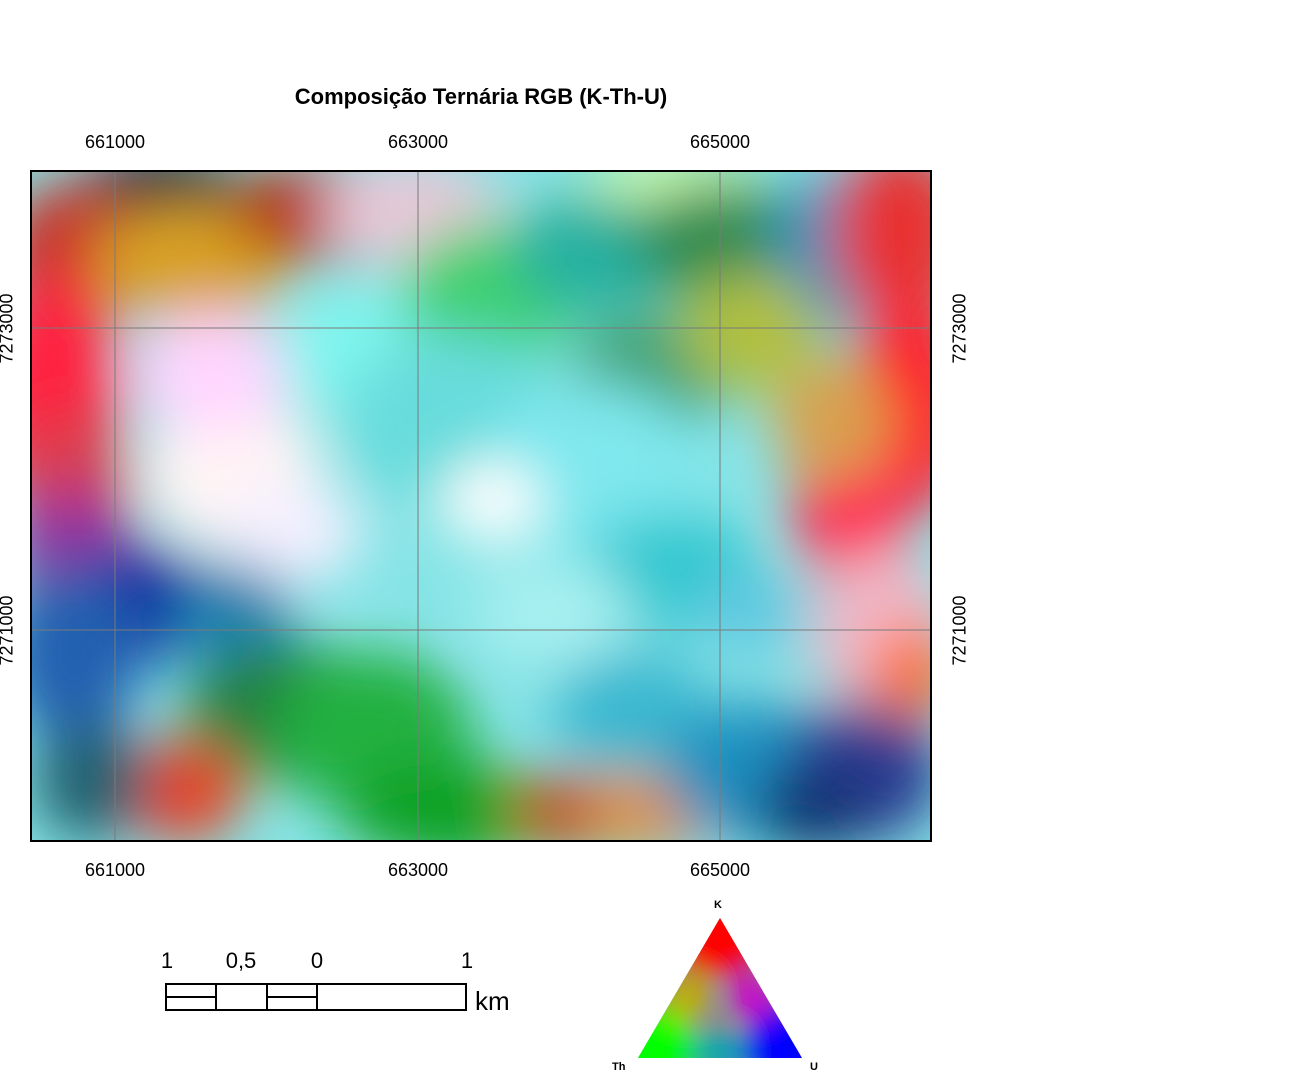  Describe the element at coordinates (317, 960) in the screenshot. I see `scale-label-0: 0` at that location.